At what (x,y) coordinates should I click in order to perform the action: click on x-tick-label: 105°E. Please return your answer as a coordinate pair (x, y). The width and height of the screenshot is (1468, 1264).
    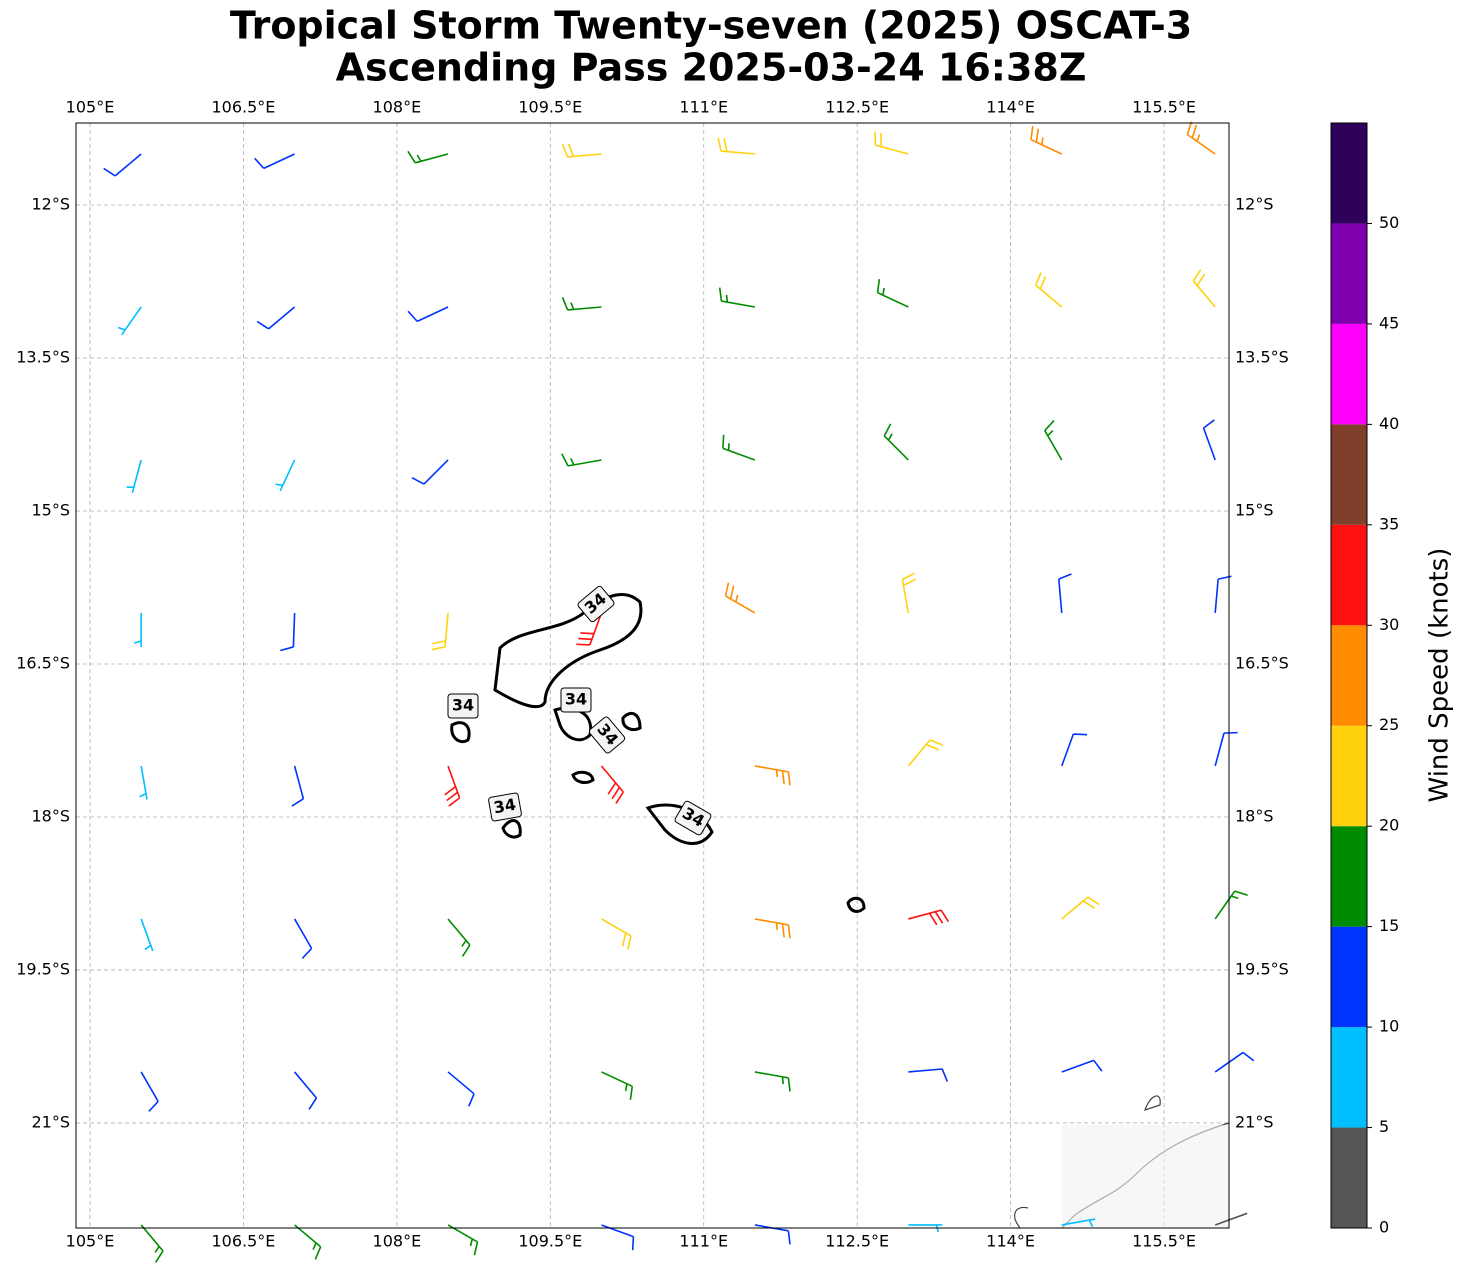
    Looking at the image, I should click on (90, 1241).